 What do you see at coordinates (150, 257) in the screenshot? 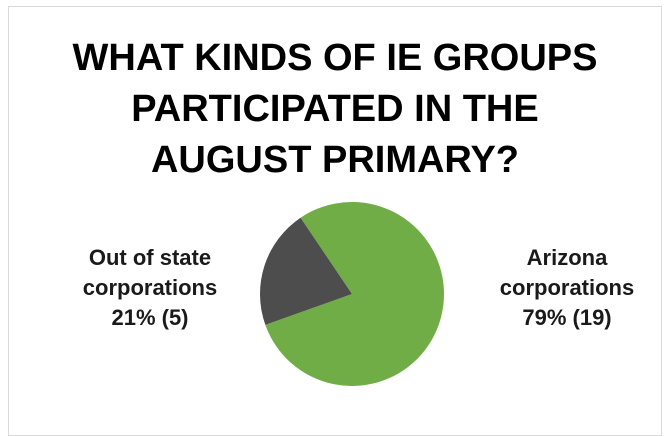
I see `slice-label-out-of-state-line-1: Out of state` at bounding box center [150, 257].